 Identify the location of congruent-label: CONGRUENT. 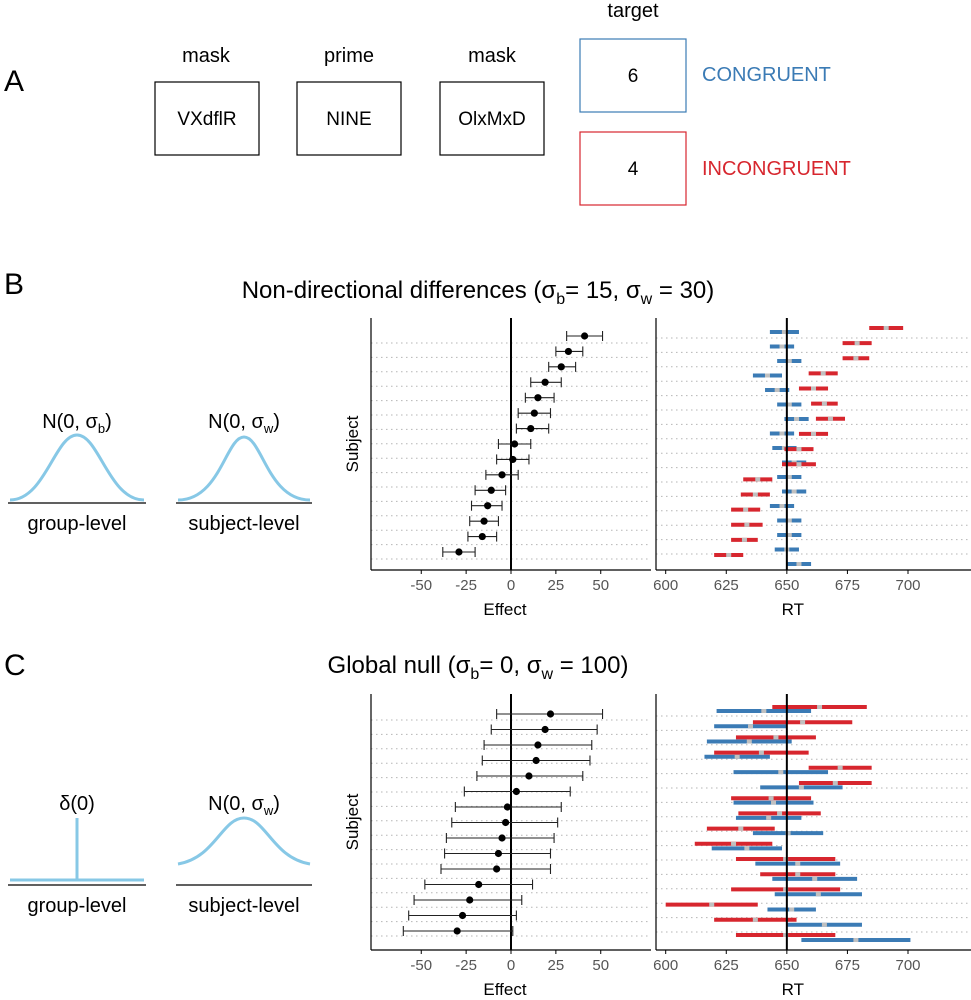
(766, 75).